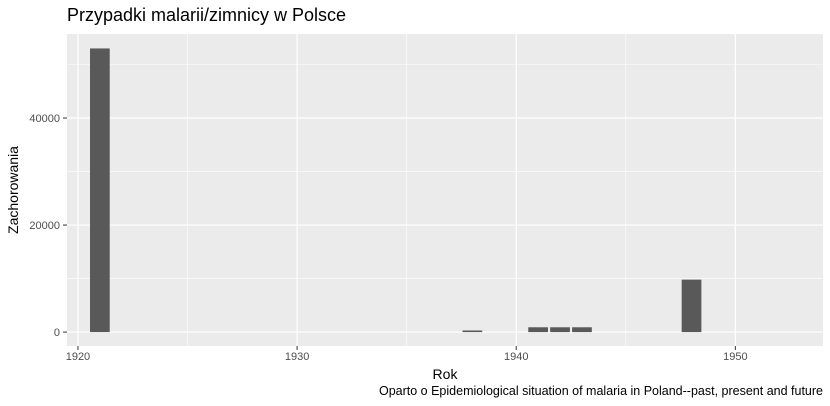  What do you see at coordinates (44, 119) in the screenshot?
I see `y-tick-label: 40000` at bounding box center [44, 119].